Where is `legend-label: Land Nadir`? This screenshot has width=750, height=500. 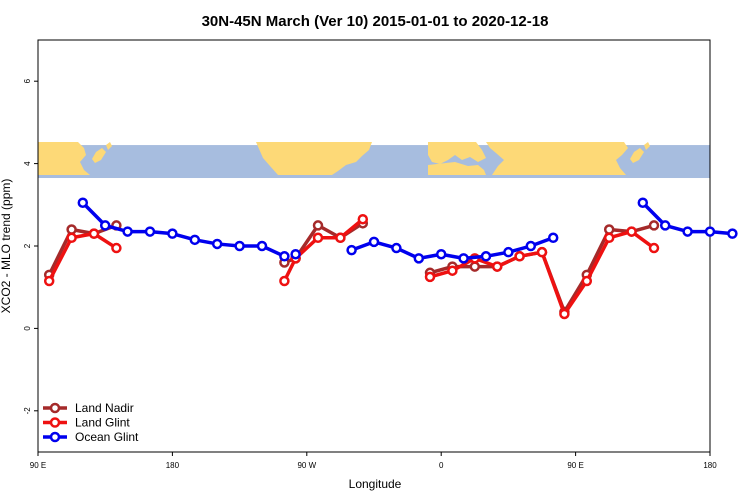
legend-label: Land Nadir is located at coordinates (104, 408).